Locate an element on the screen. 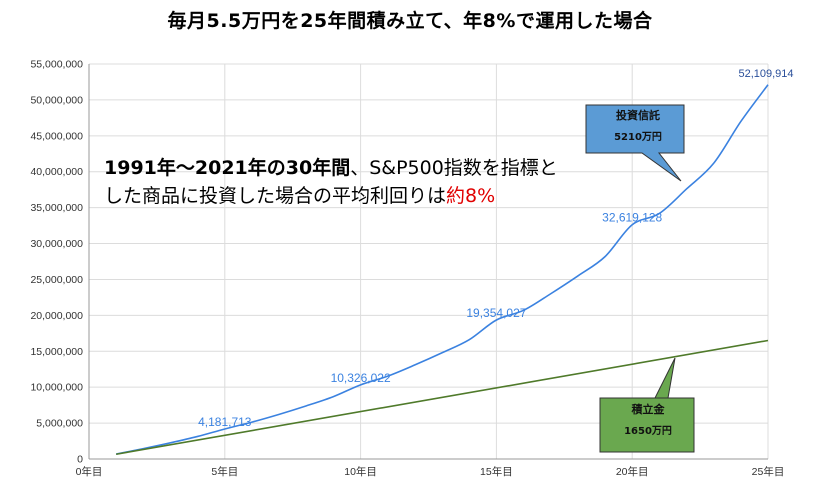 The height and width of the screenshot is (490, 820). y-tick-label: 35,000,000 is located at coordinates (56, 208).